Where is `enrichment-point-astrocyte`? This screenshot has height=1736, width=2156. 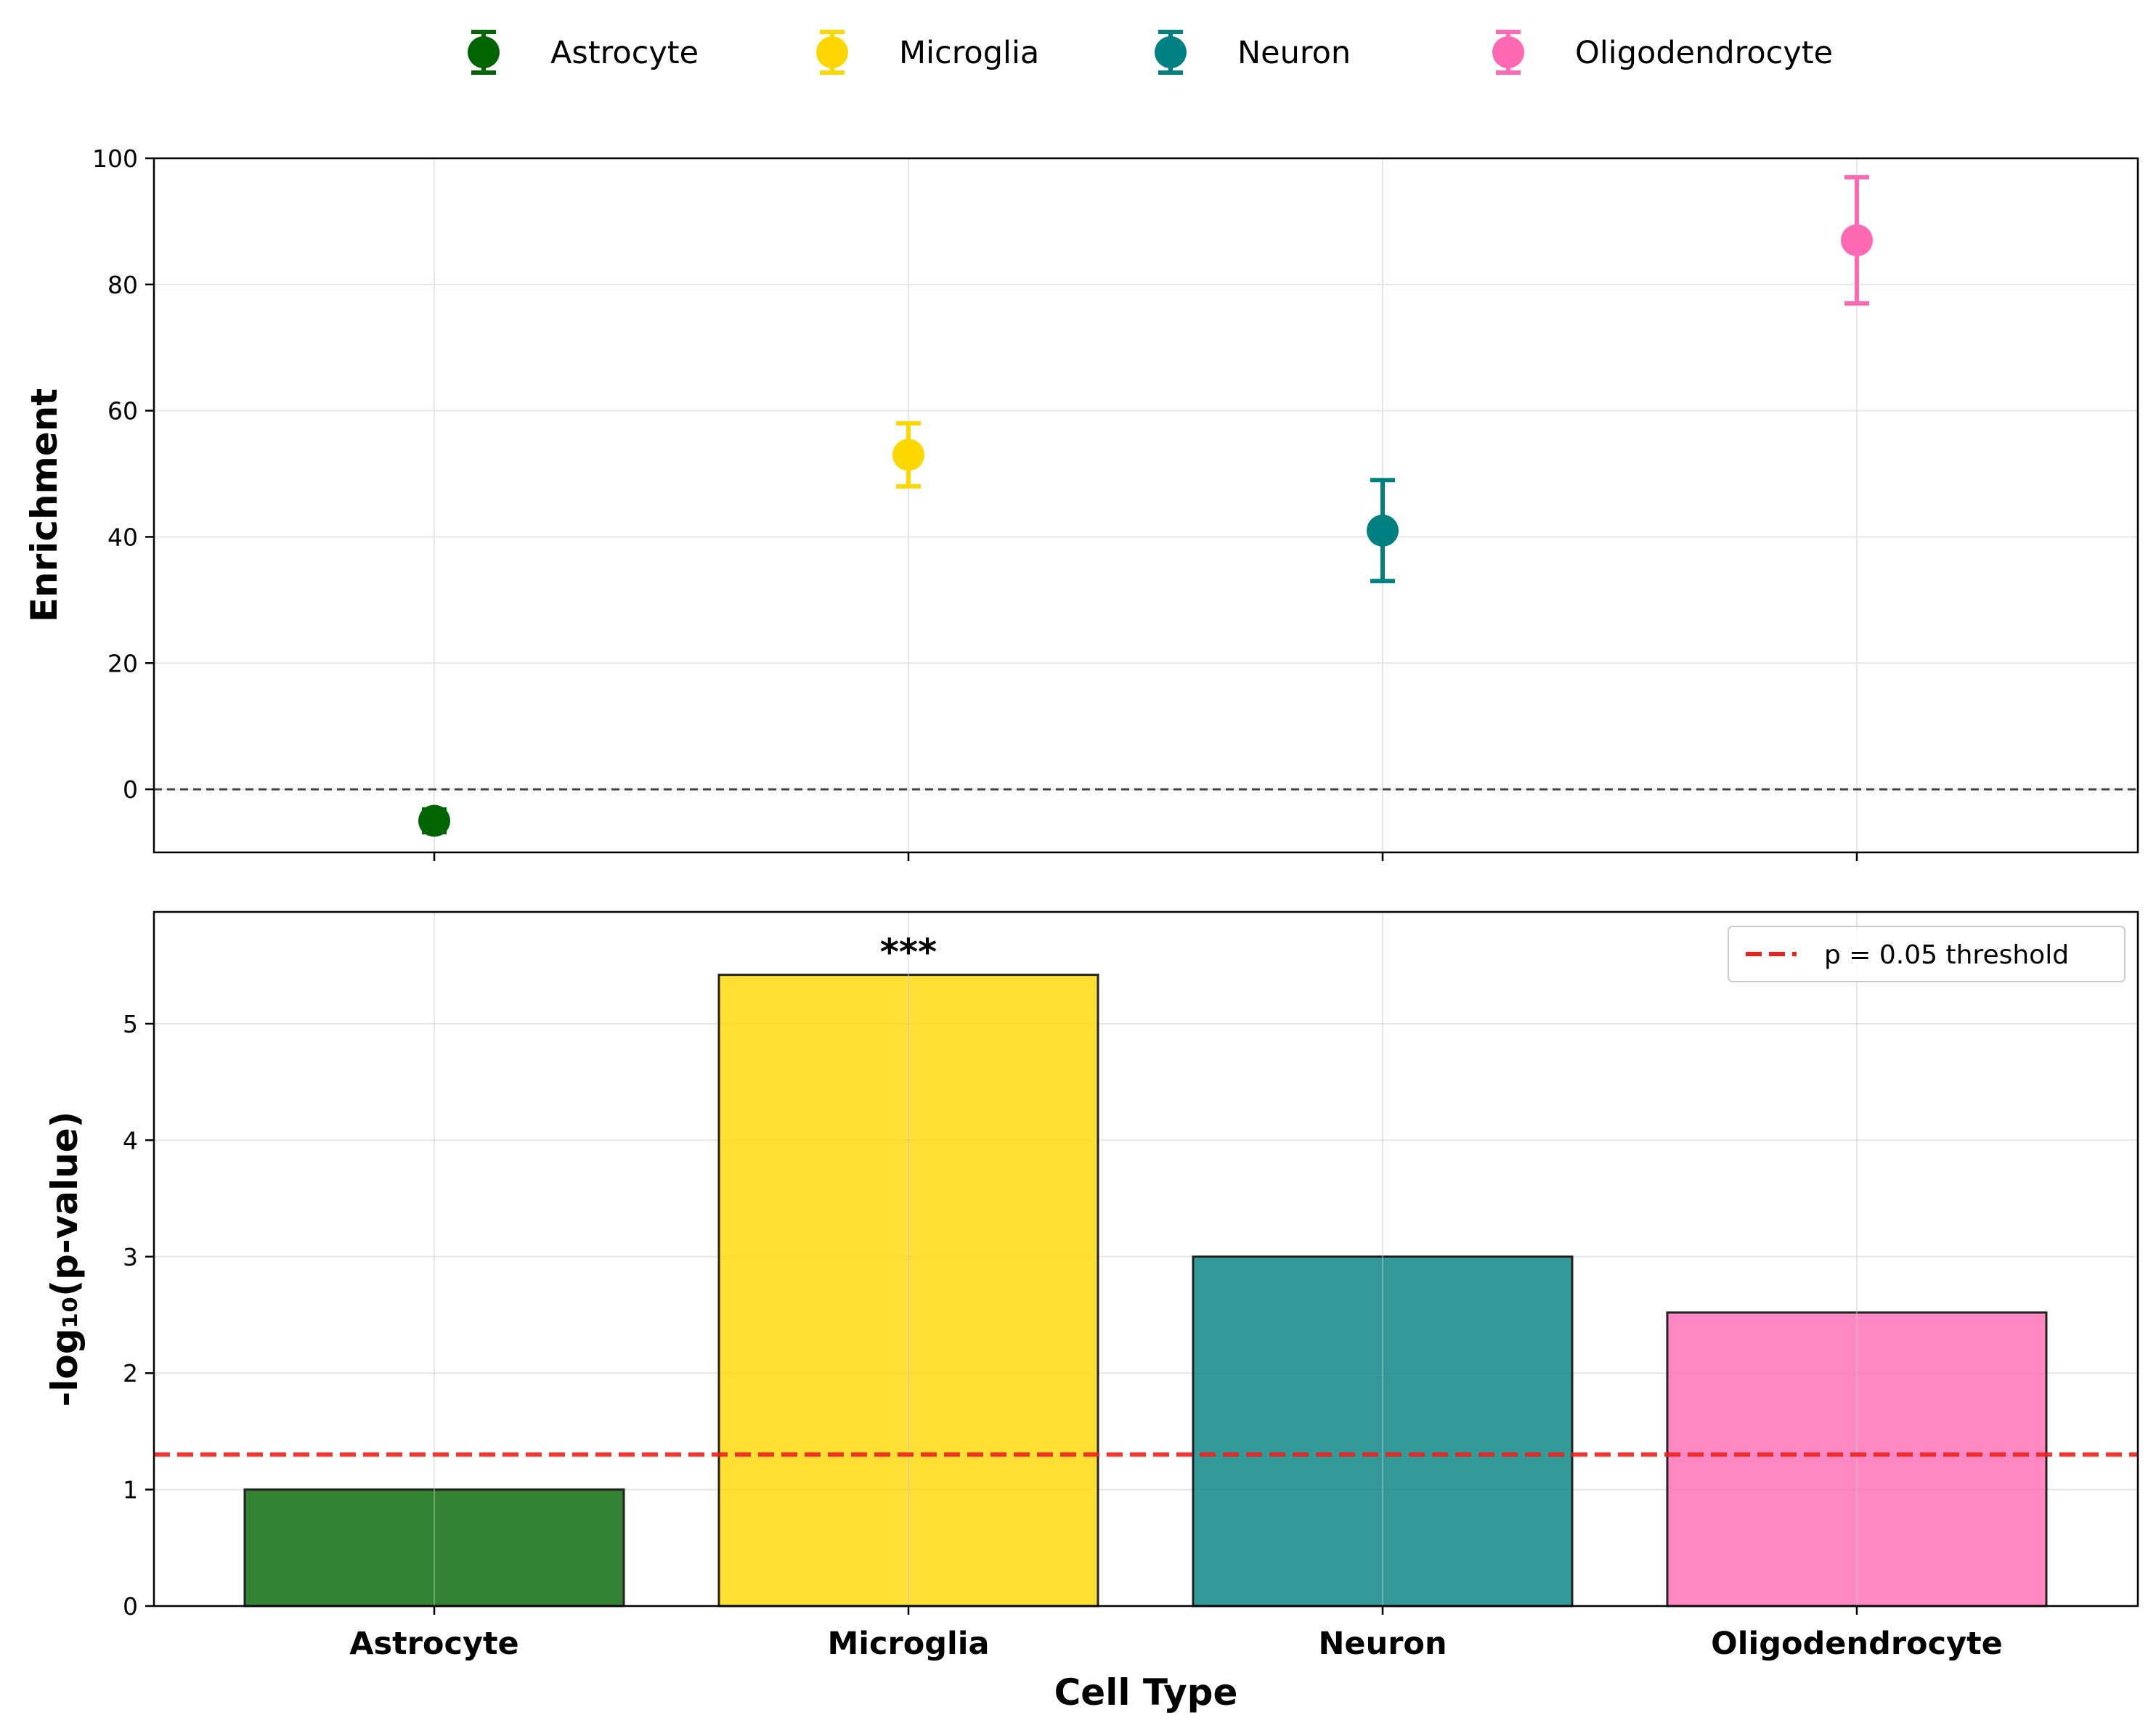 enrichment-point-astrocyte is located at coordinates (434, 820).